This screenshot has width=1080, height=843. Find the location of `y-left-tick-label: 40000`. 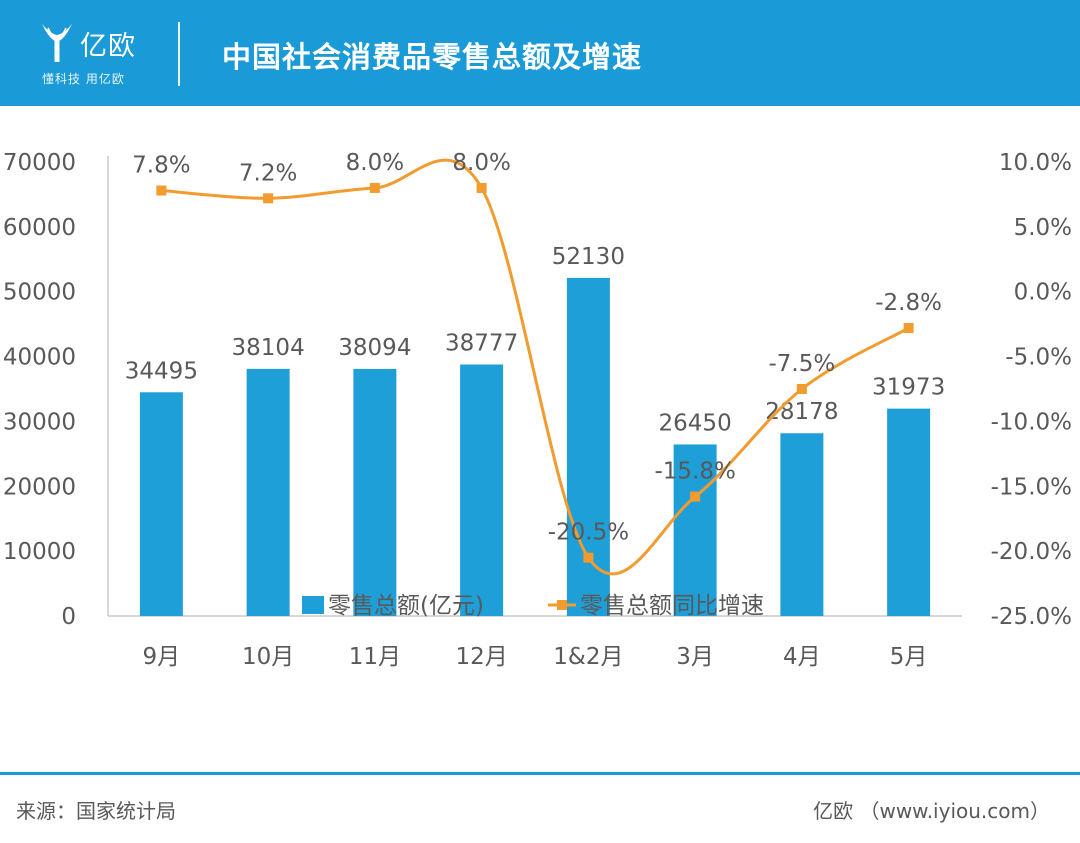

y-left-tick-label: 40000 is located at coordinates (39, 358).